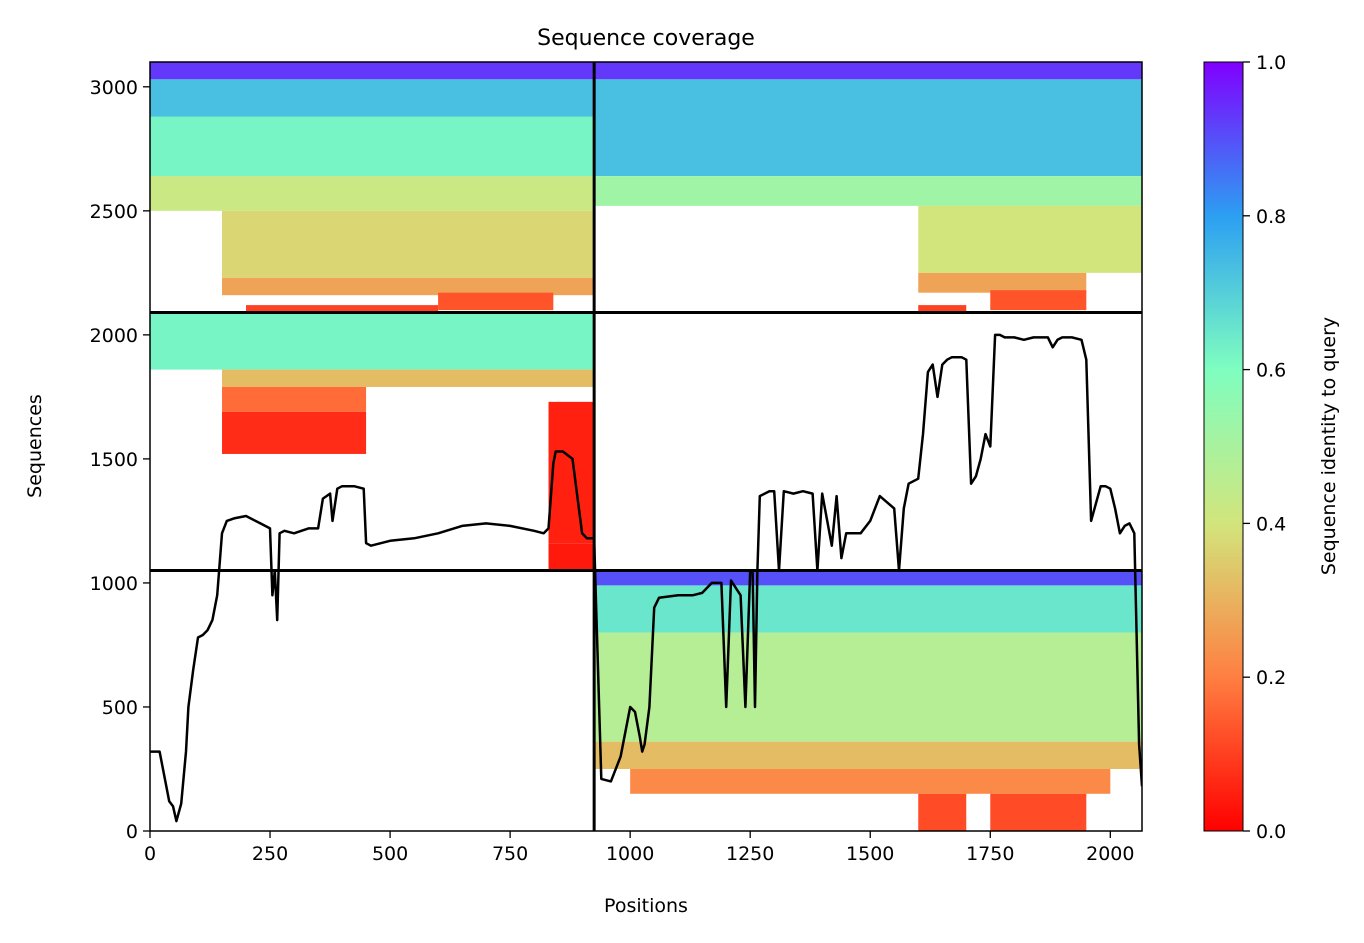  Describe the element at coordinates (1271, 524) in the screenshot. I see `colorbar-tick-label: 0.4` at that location.